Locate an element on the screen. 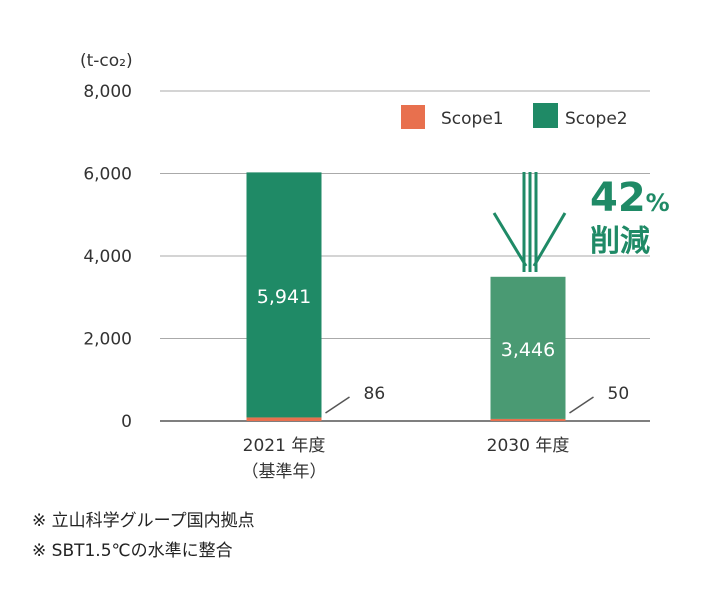 Image resolution: width=717 pixels, height=593 pixels. x-tick-sublabel: （基準年） is located at coordinates (284, 472).